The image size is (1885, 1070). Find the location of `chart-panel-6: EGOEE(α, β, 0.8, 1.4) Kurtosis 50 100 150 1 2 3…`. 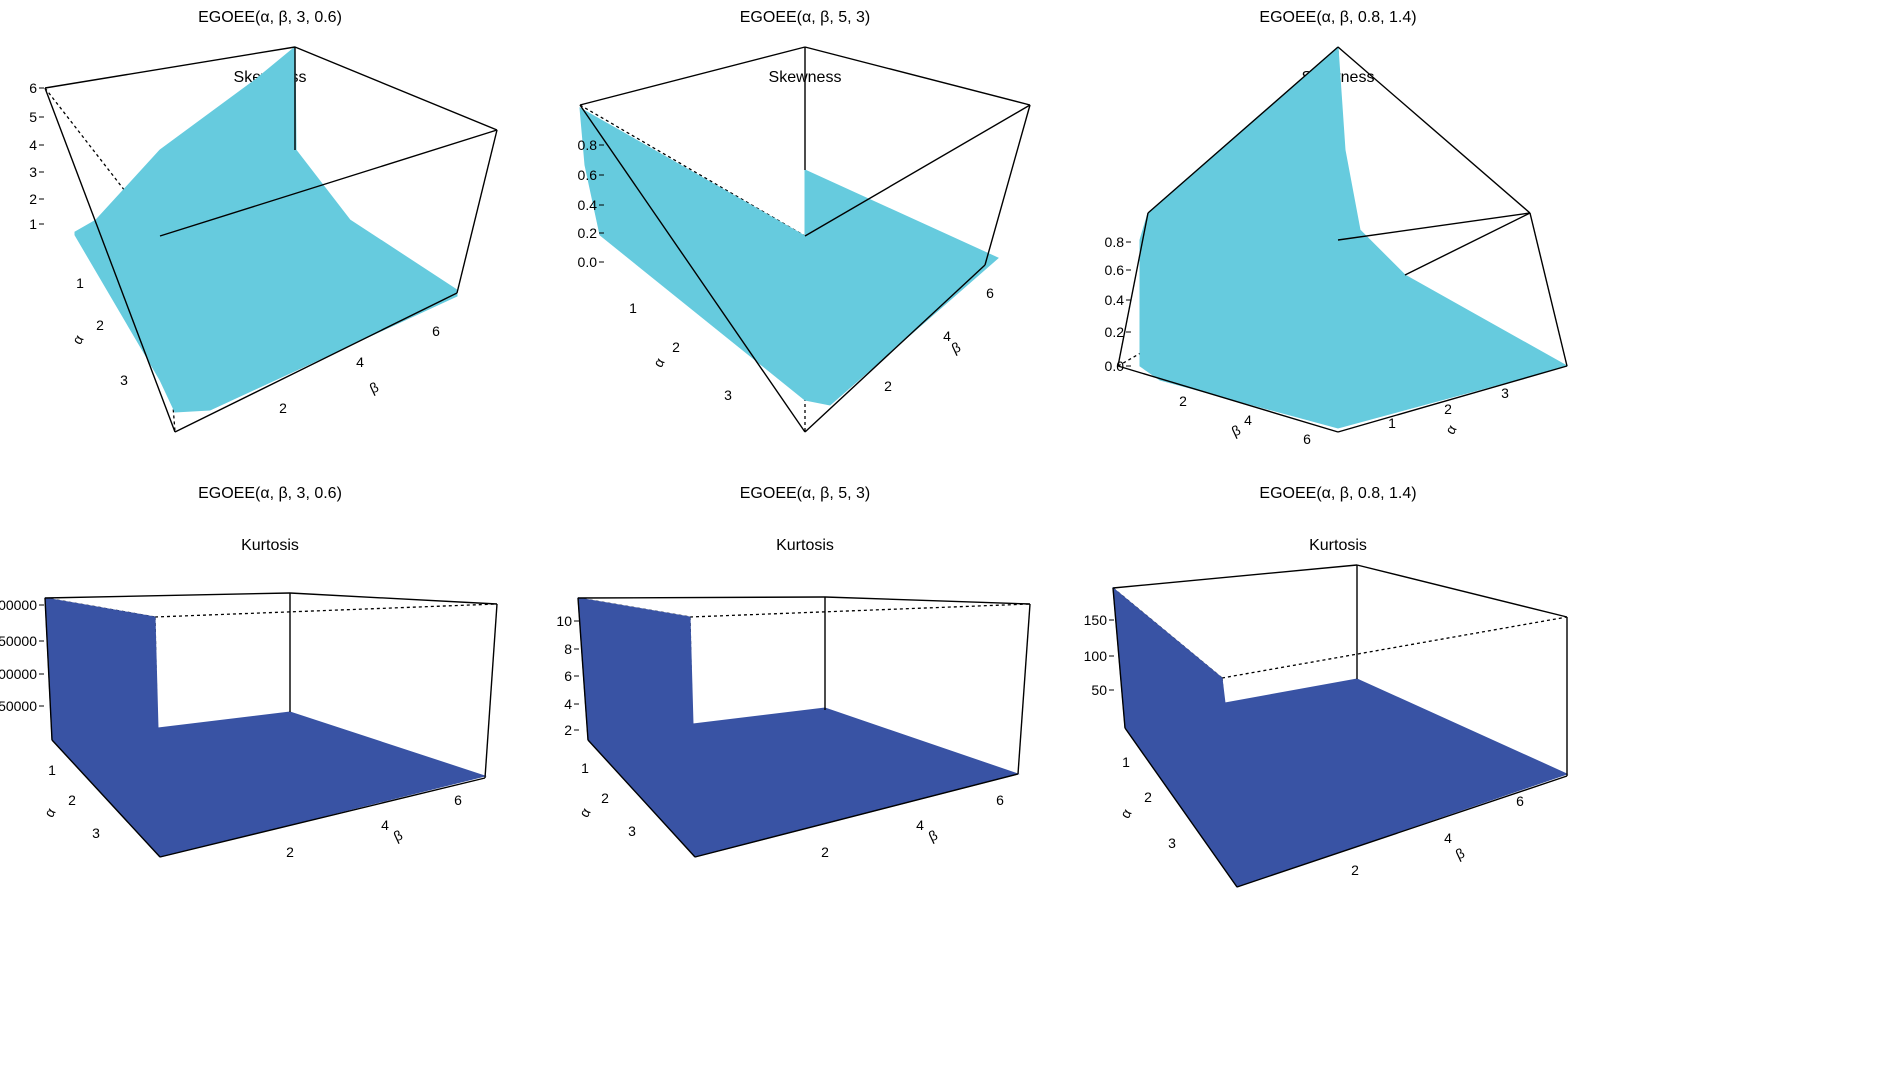

chart-panel-6: EGOEE(α, β, 0.8, 1.4) Kurtosis 50 100 150 1 2 3… is located at coordinates (1326, 686).